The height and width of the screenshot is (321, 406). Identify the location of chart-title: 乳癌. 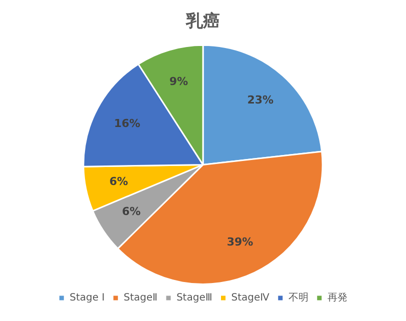
(202, 22).